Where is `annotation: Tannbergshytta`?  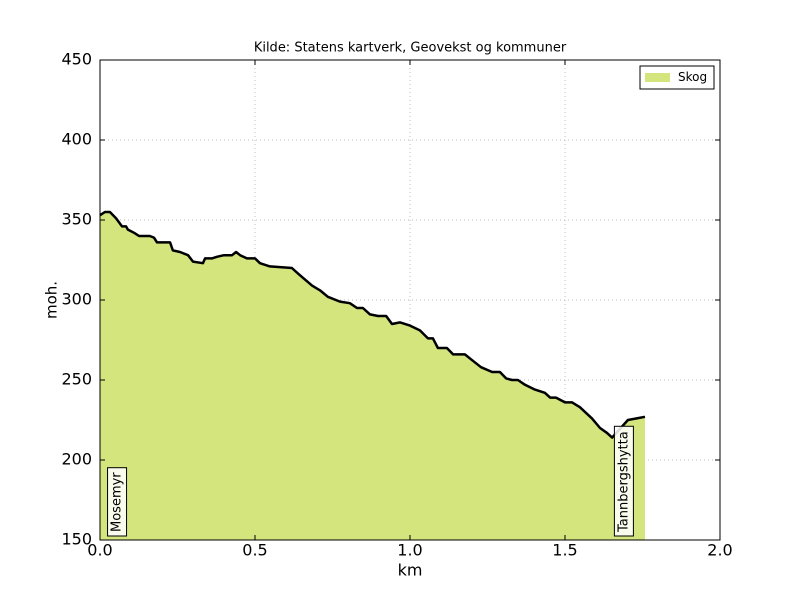 annotation: Tannbergshytta is located at coordinates (623, 482).